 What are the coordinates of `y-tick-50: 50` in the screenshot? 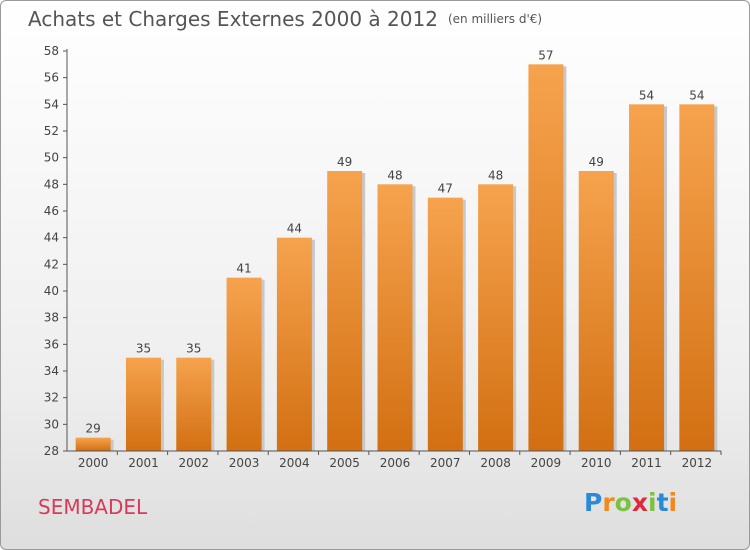 It's located at (51, 158).